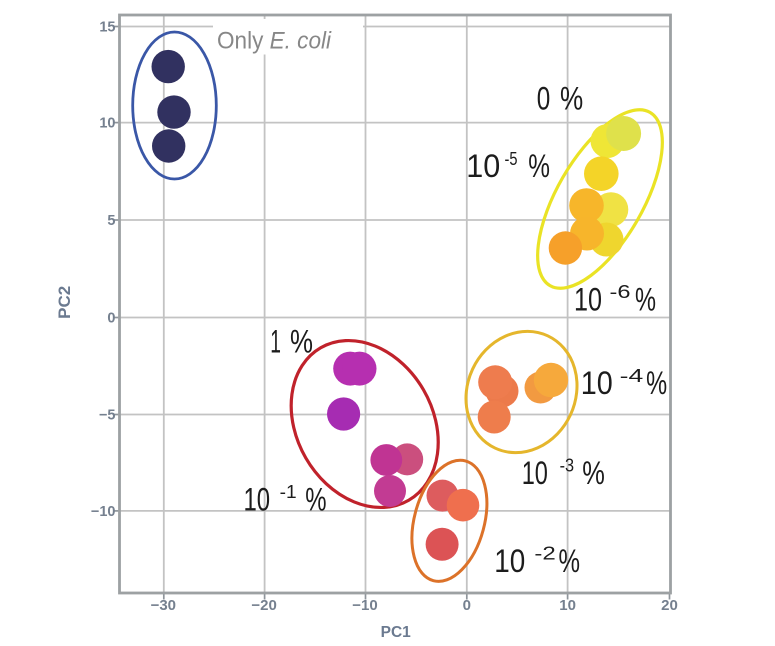 This screenshot has width=775, height=646. What do you see at coordinates (288, 492) in the screenshot?
I see `svg-text: -1` at bounding box center [288, 492].